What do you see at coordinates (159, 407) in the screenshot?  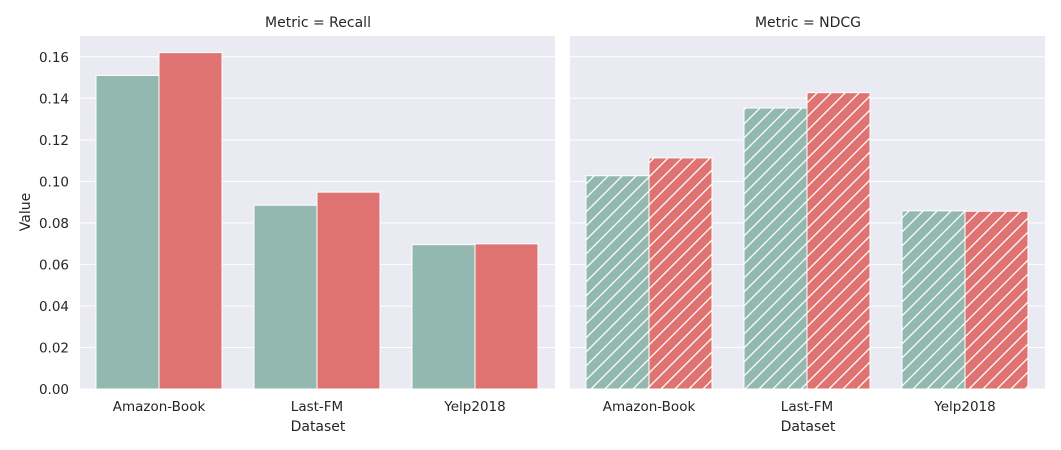 I see `recall-x-tick-label: Amazon-Book` at bounding box center [159, 407].